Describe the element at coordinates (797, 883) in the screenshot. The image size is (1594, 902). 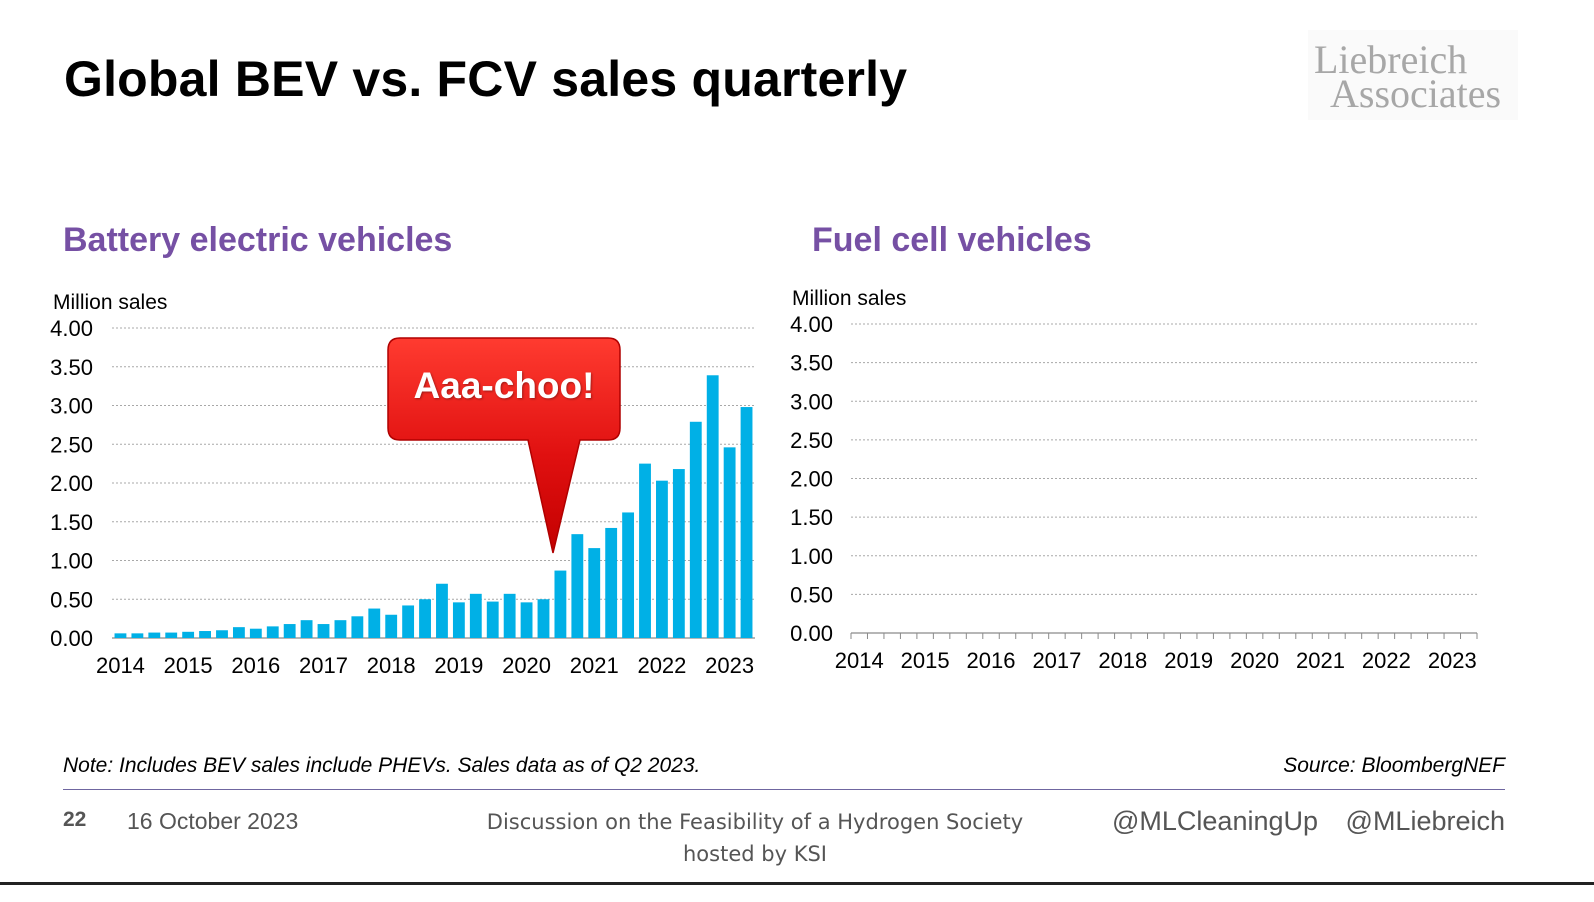
I see `bottom-border` at that location.